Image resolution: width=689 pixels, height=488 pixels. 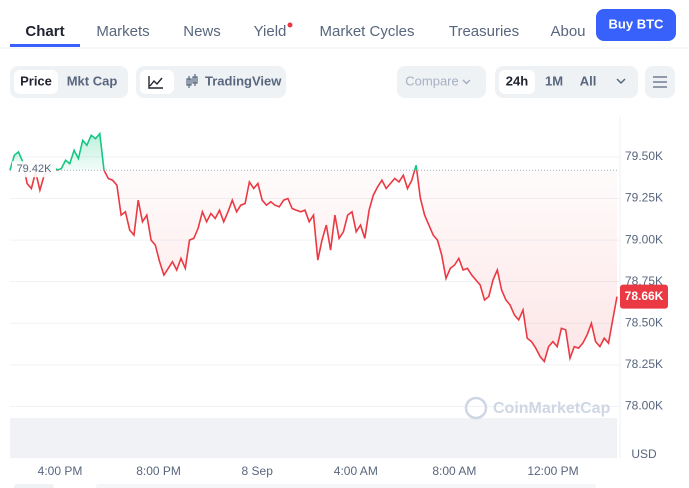 I want to click on nav-tab: Markets, so click(x=122, y=31).